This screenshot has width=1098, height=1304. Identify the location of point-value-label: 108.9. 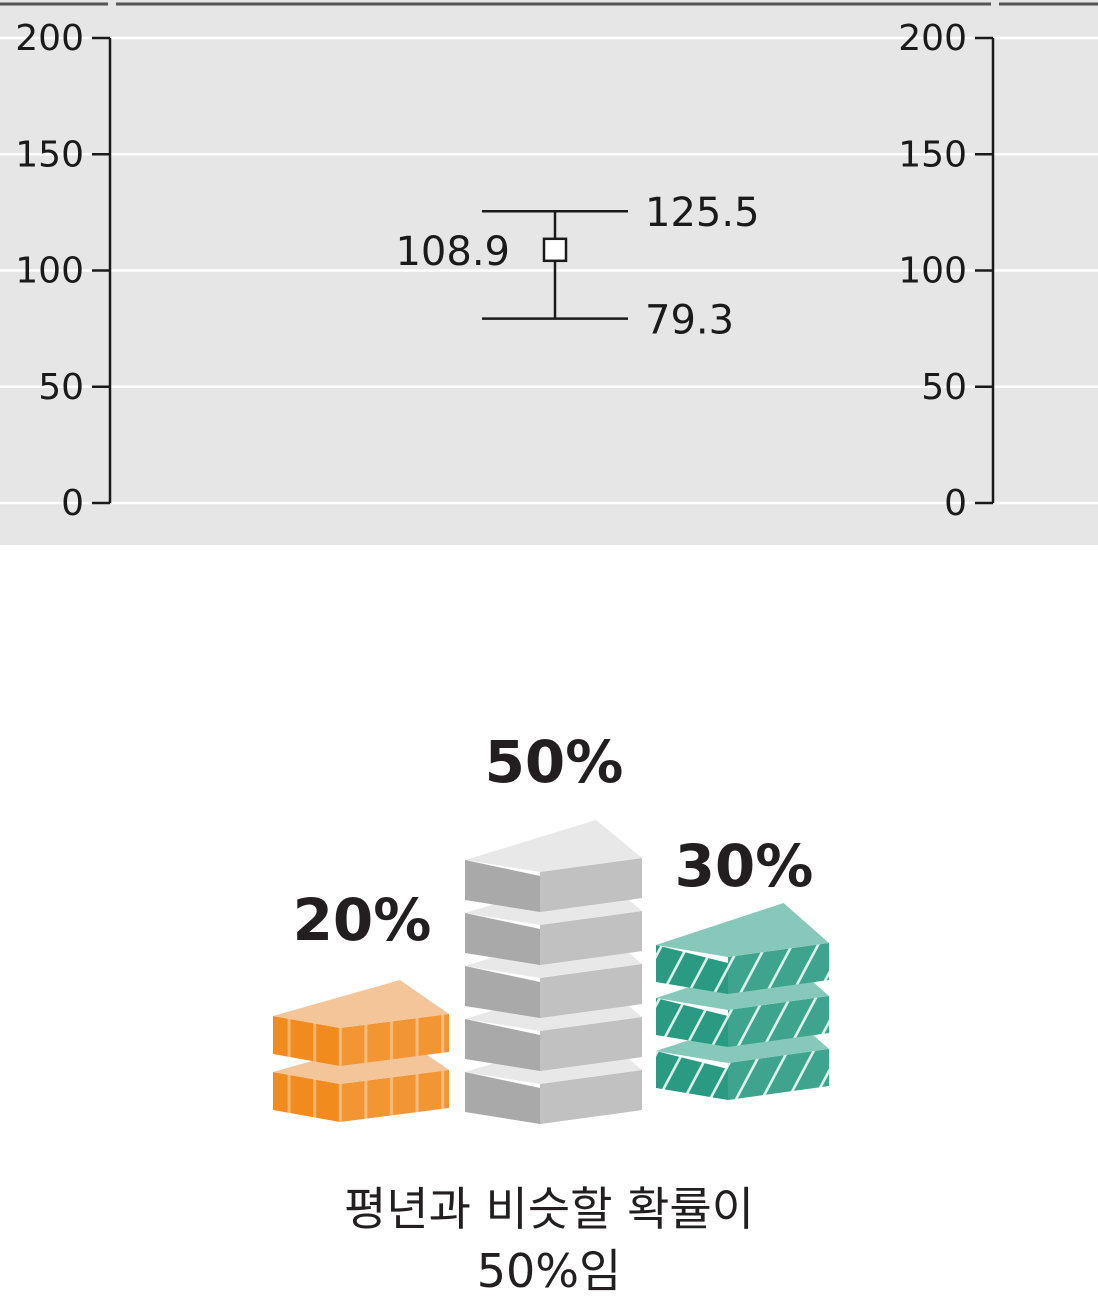
(452, 252).